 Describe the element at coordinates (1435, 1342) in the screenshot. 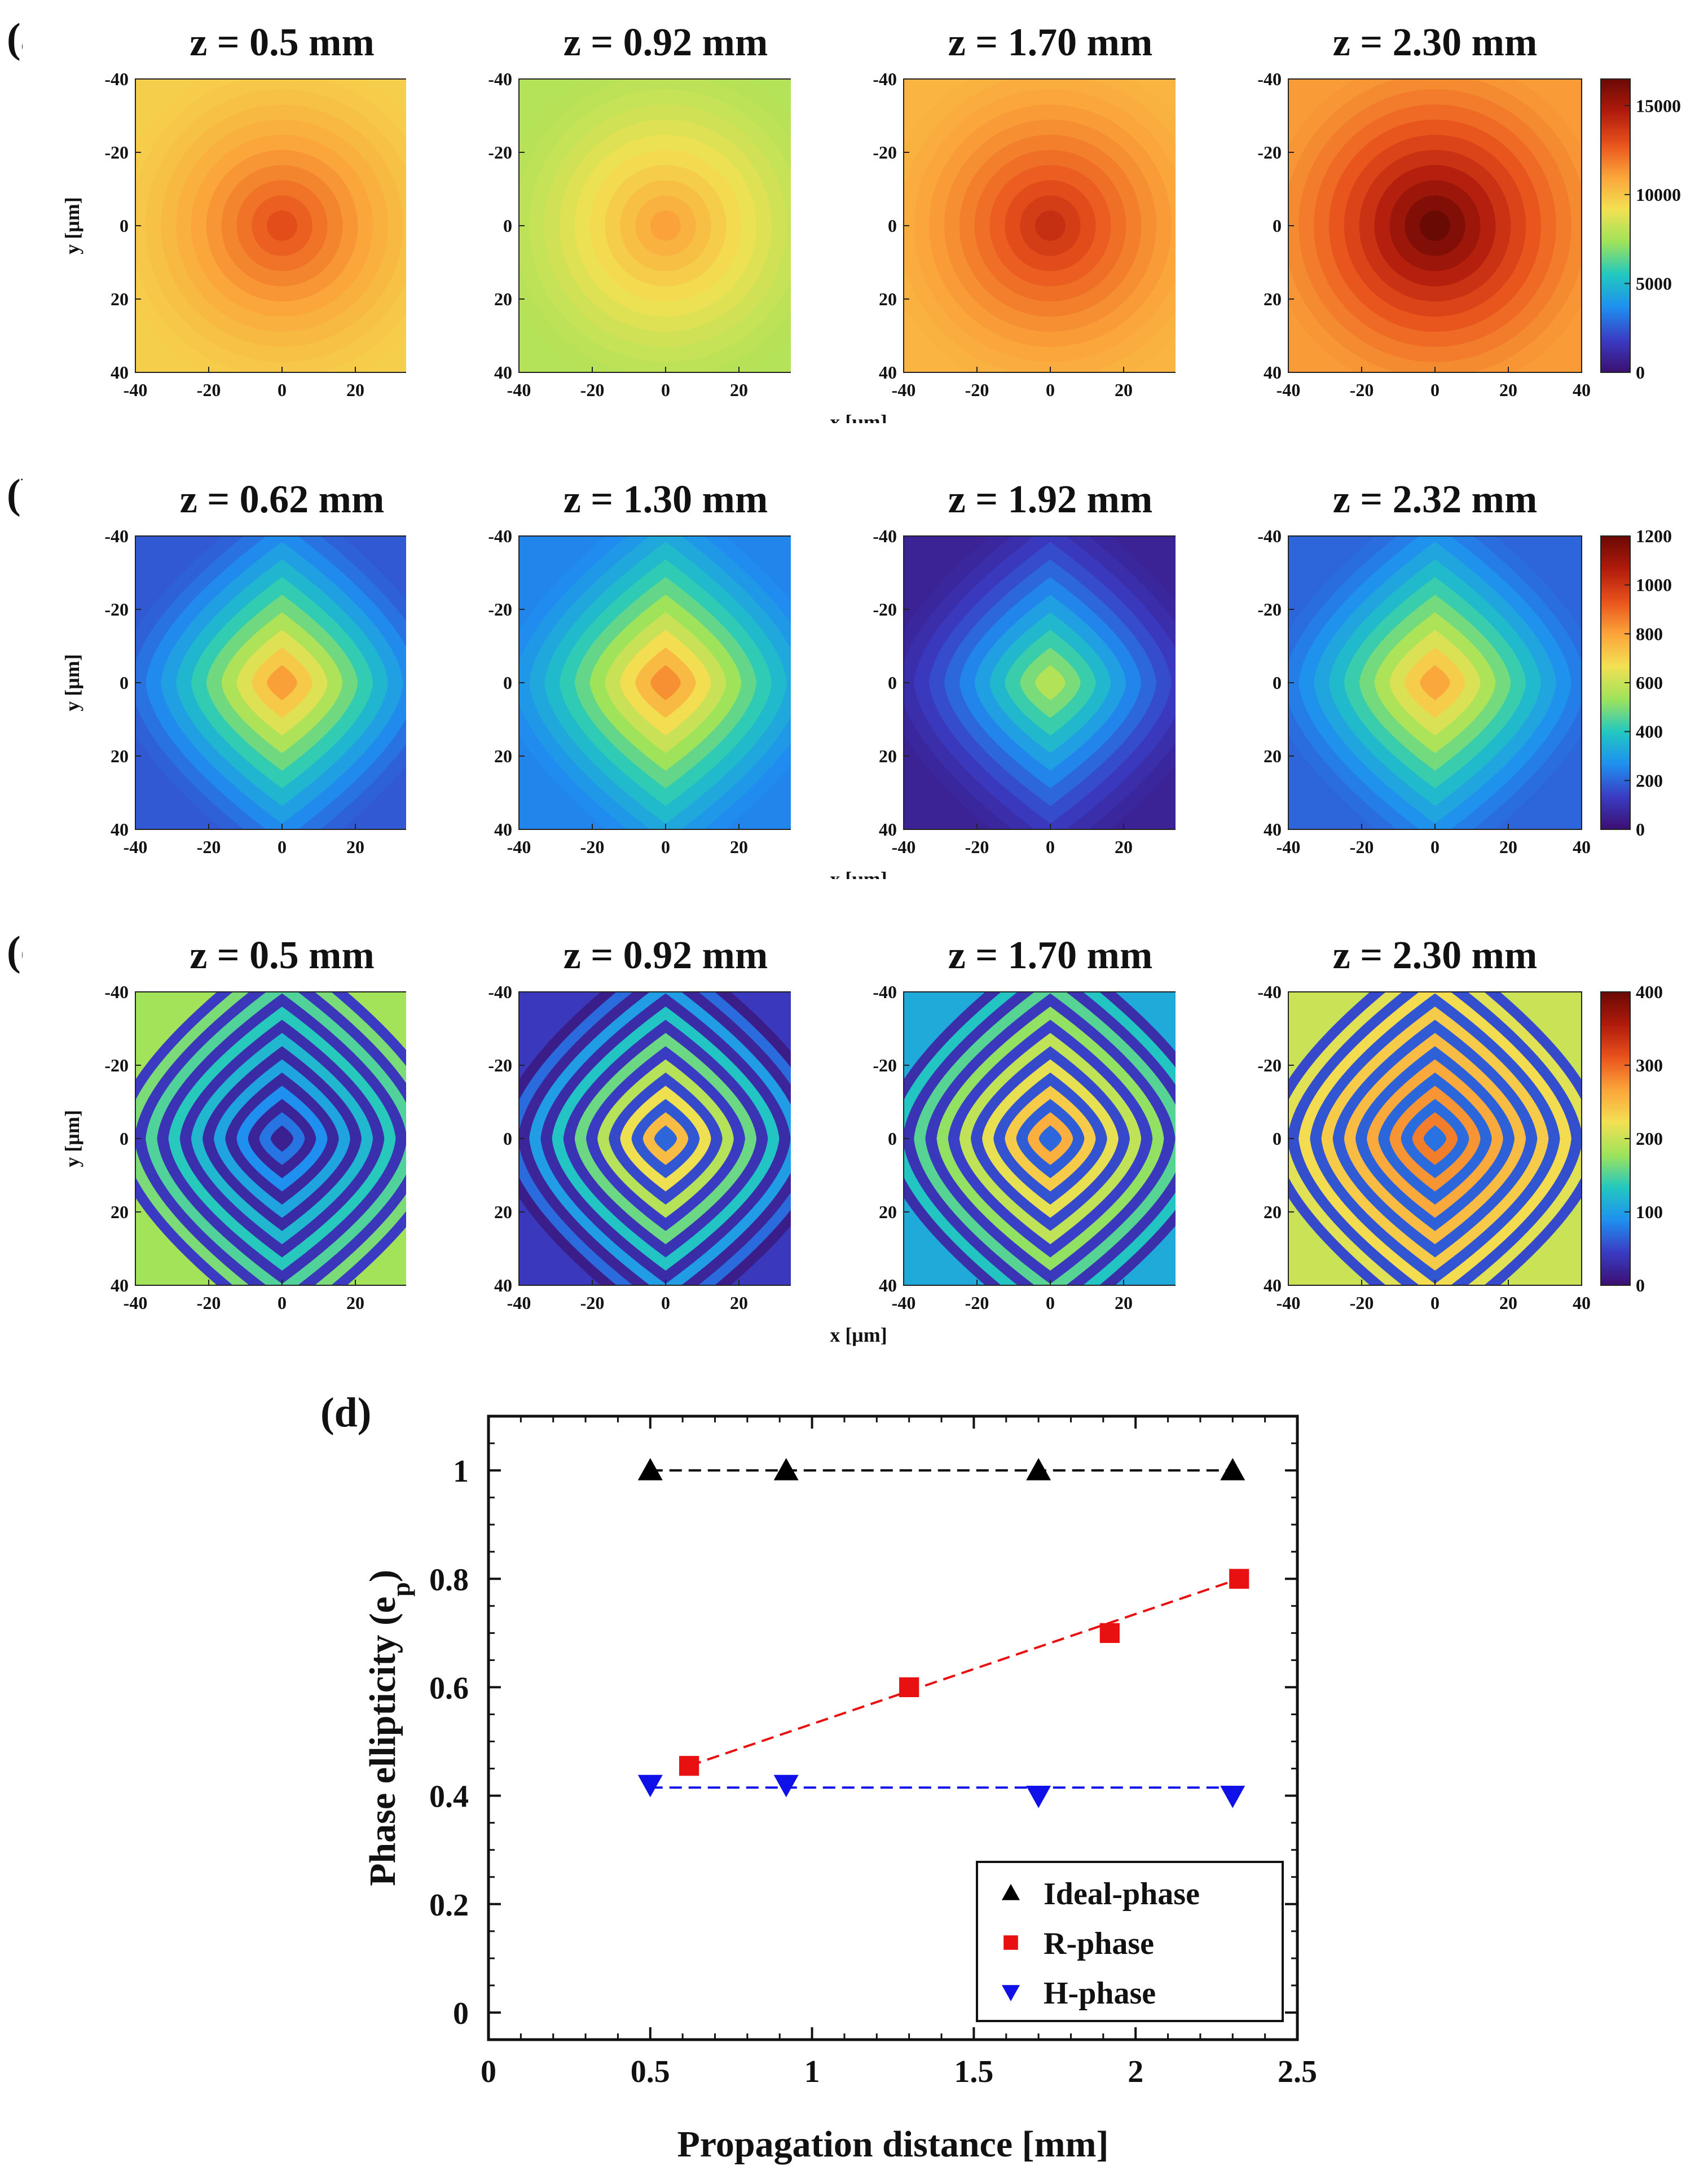

I see `mask-bottom` at that location.